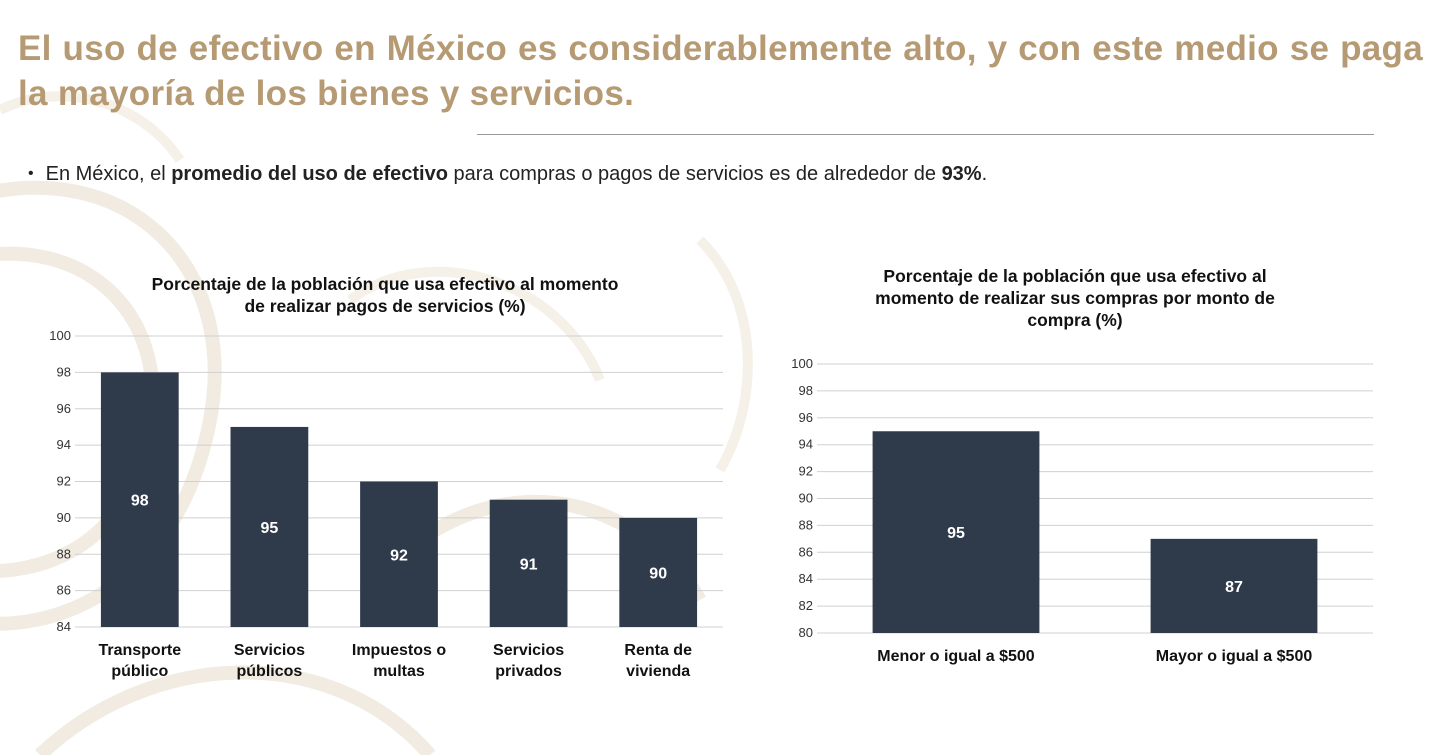  Describe the element at coordinates (658, 650) in the screenshot. I see `x-category-label: Renta de` at that location.